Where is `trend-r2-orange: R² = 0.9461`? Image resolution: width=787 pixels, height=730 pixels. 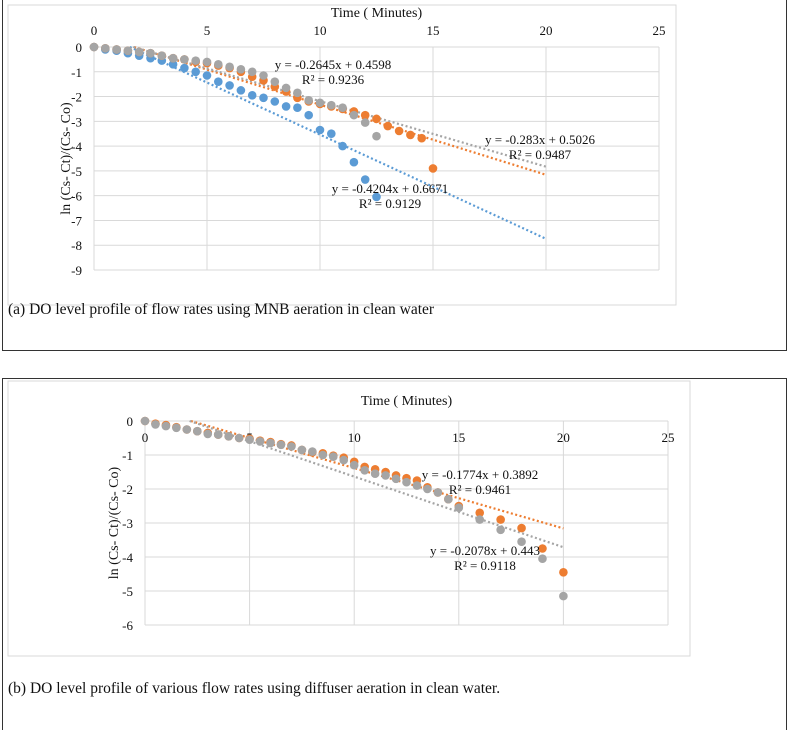 trend-r2-orange: R² = 0.9461 is located at coordinates (480, 489).